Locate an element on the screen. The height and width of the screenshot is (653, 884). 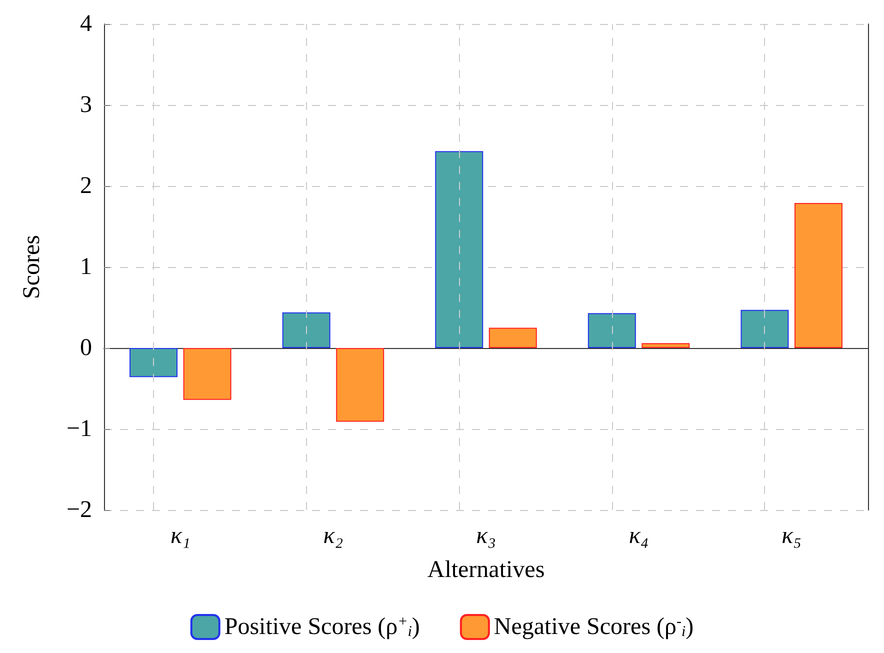
x-tick-label: κ₅ is located at coordinates (792, 536).